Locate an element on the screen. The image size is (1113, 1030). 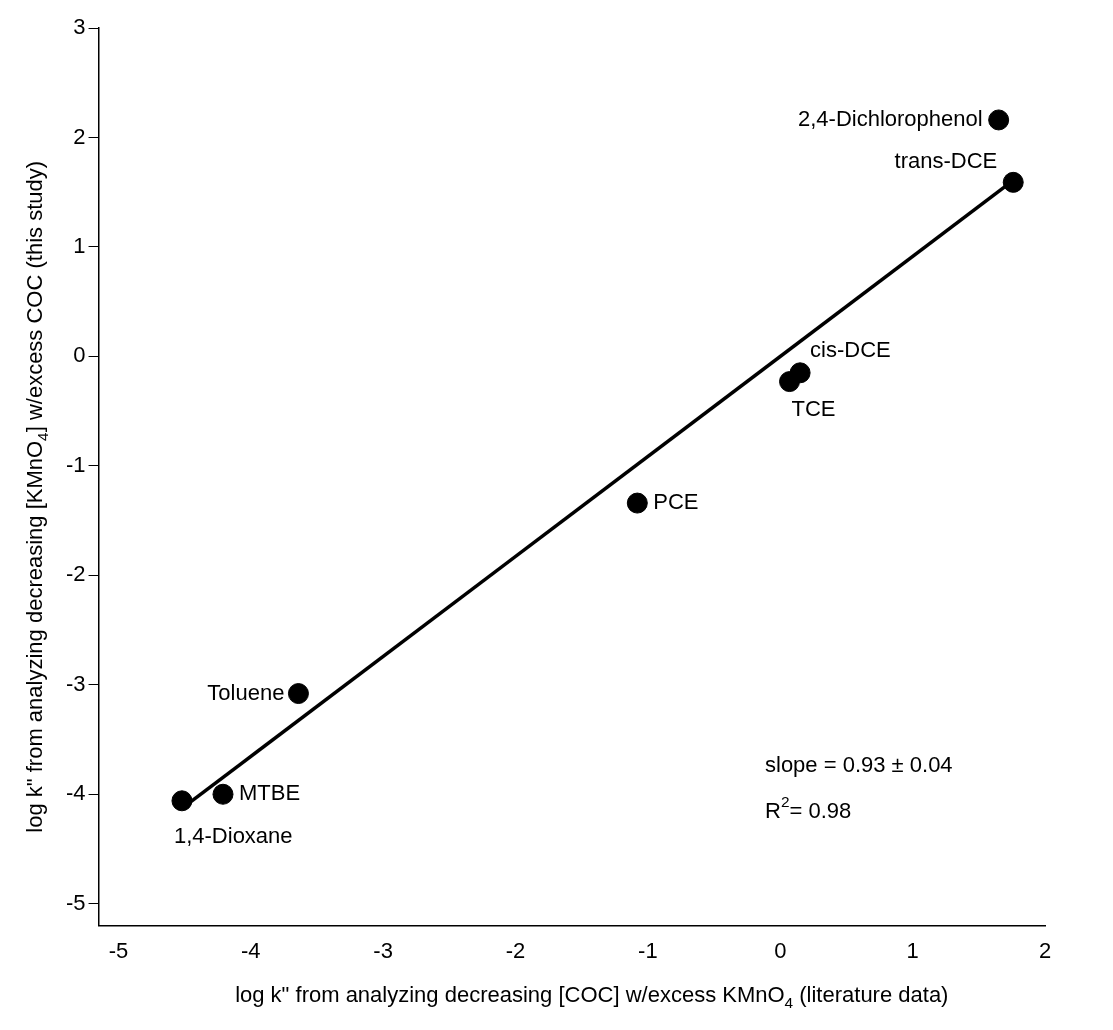
annotation: slope = 0.93 ± 0.04 is located at coordinates (859, 764).